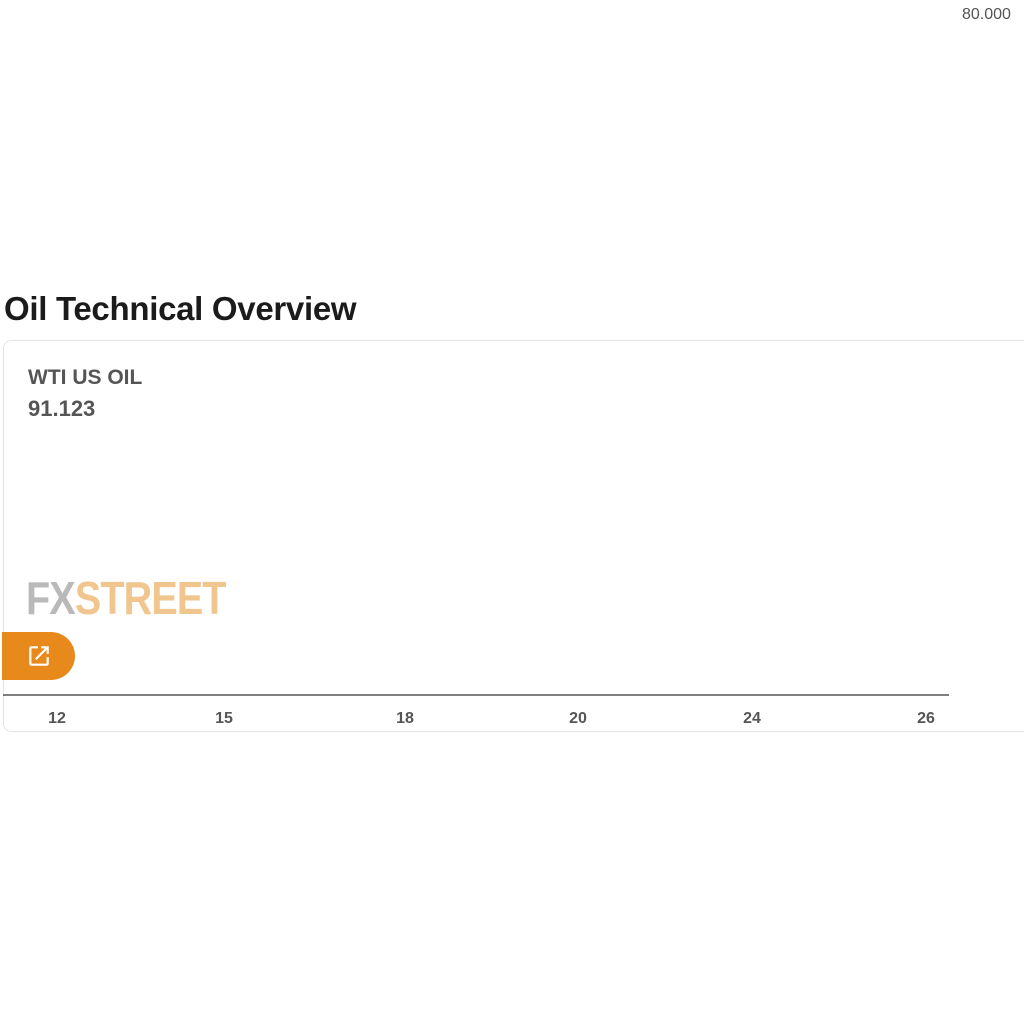 This screenshot has width=1024, height=1024. I want to click on watermark-street: STREET, so click(150, 598).